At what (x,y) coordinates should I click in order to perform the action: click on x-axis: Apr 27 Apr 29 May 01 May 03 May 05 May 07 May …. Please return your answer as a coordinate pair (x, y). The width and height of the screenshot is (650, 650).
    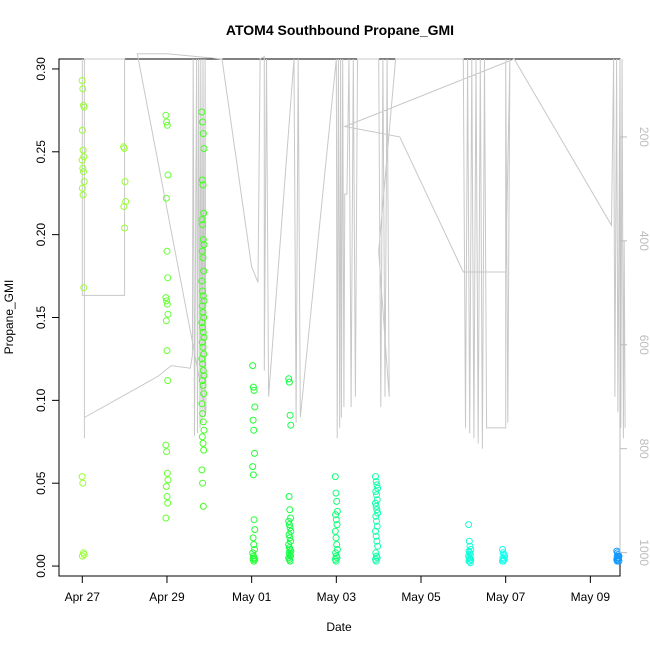
    Looking at the image, I should click on (337, 589).